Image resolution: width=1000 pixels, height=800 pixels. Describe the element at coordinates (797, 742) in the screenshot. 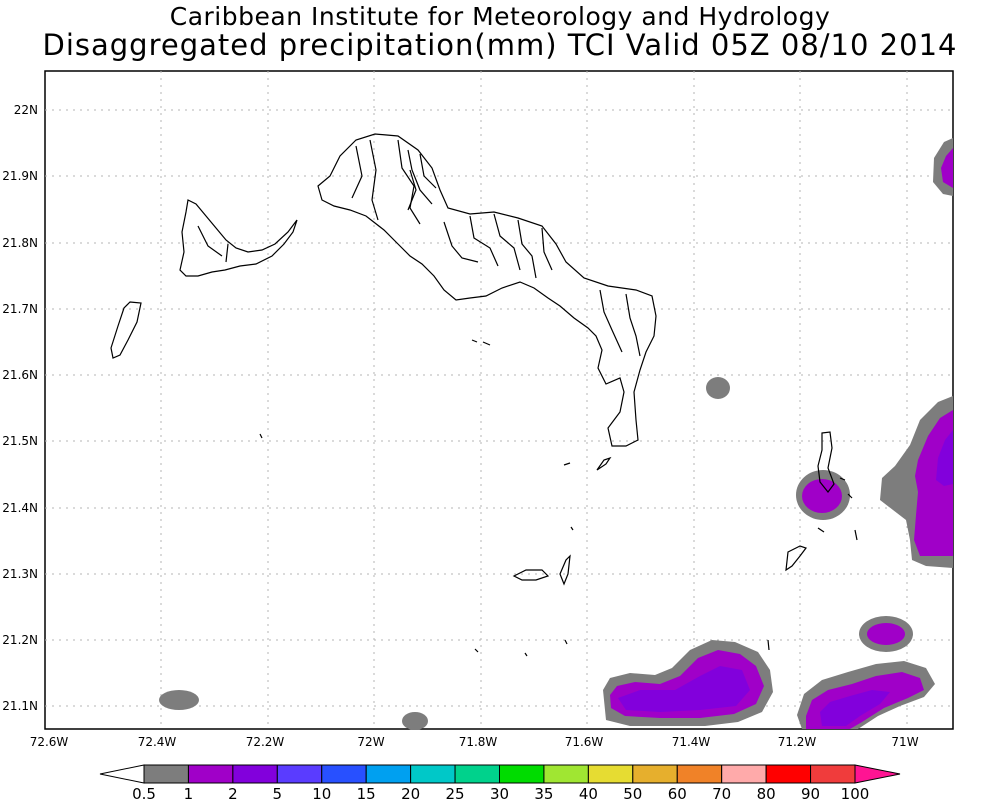

I see `lon-tick-label: 71.2W` at that location.